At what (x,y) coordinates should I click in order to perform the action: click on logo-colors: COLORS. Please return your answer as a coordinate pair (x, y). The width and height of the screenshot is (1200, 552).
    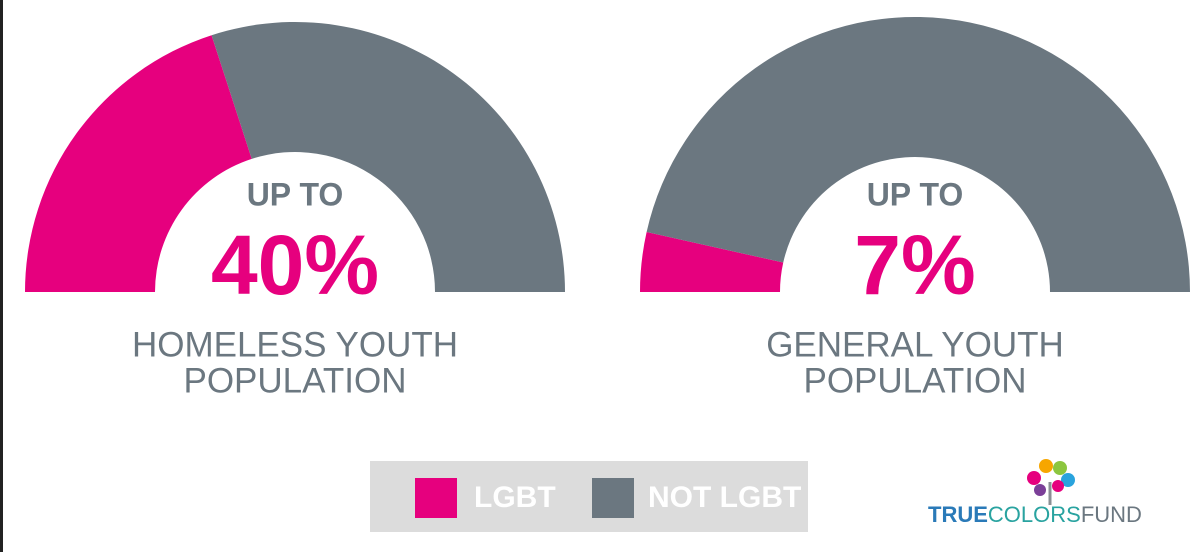
    Looking at the image, I should click on (1034, 514).